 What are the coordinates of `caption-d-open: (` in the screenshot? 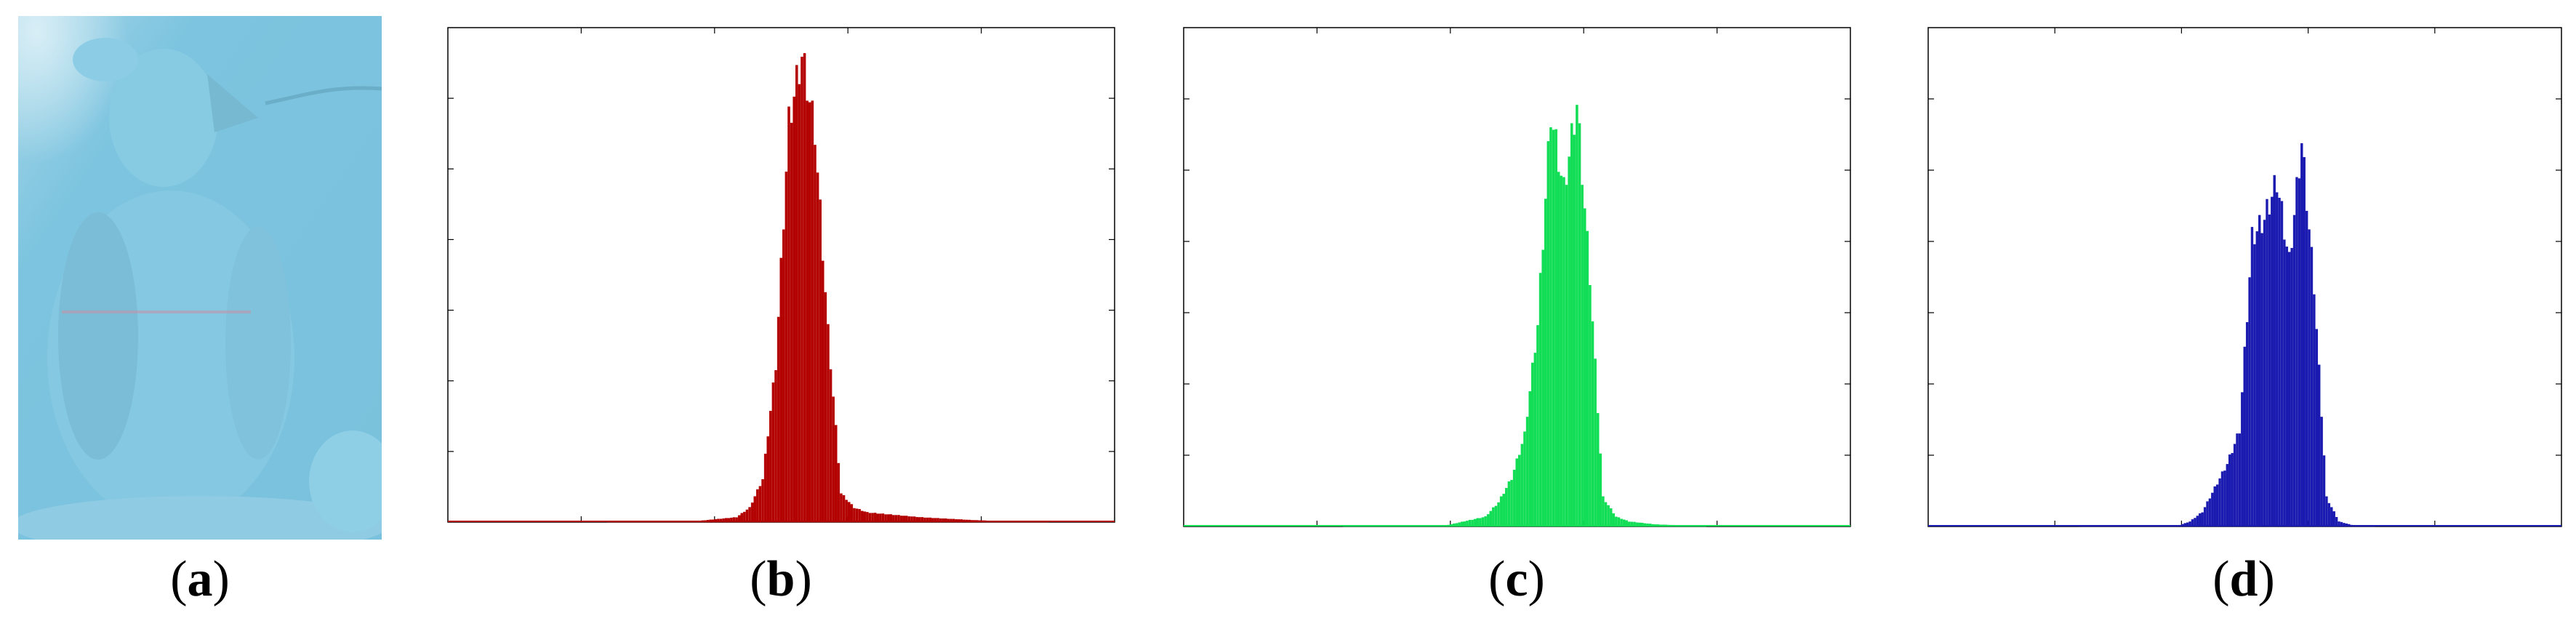 It's located at (2221, 579).